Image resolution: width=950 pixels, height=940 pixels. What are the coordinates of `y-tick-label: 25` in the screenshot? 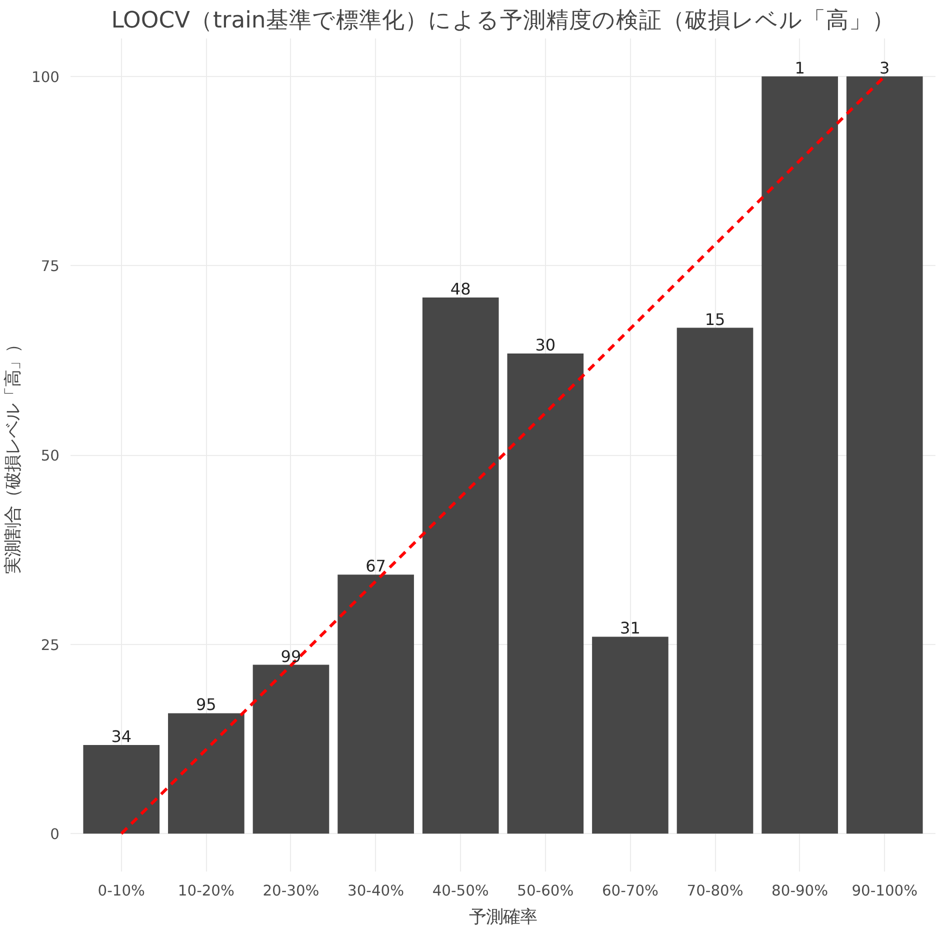 It's located at (50, 645).